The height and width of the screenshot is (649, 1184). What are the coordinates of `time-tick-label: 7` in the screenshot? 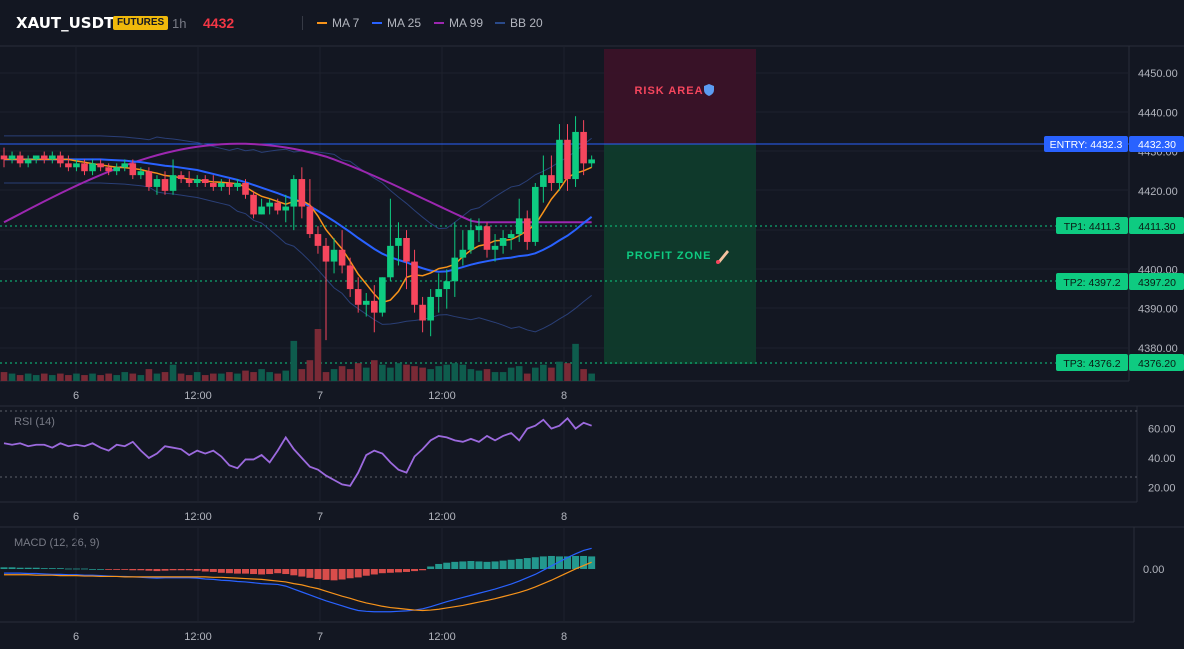 It's located at (320, 517).